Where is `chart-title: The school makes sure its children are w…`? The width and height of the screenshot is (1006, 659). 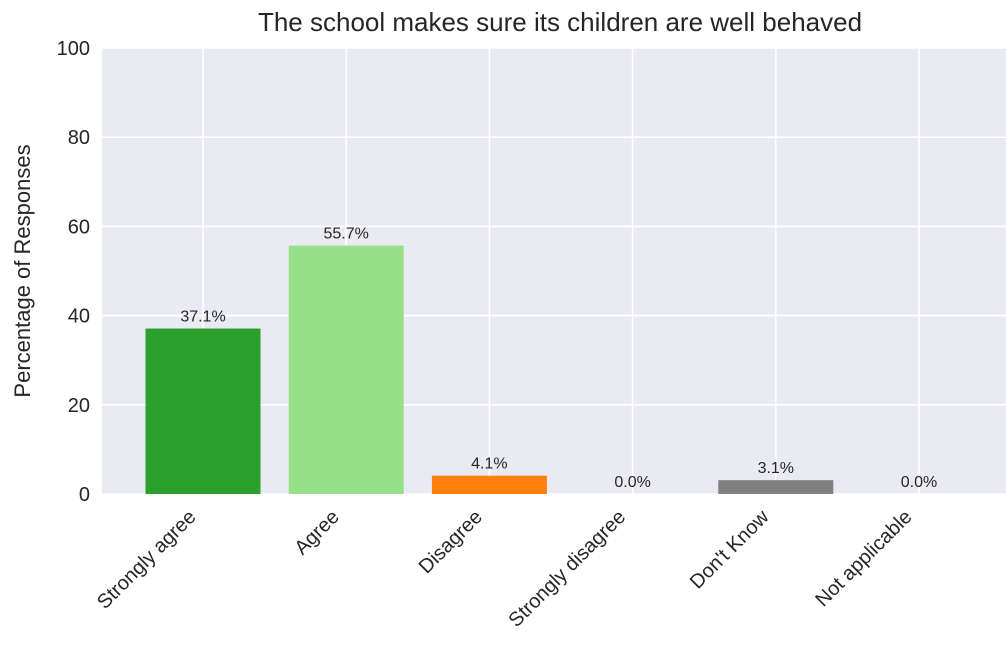
chart-title: The school makes sure its children are w… is located at coordinates (560, 22).